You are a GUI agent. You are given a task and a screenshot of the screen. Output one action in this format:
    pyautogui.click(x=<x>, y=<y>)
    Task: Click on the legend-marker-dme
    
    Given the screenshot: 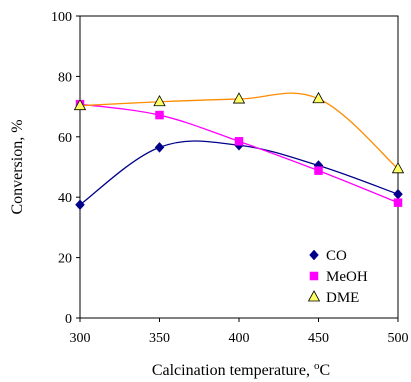 What is the action you would take?
    pyautogui.click(x=314, y=296)
    